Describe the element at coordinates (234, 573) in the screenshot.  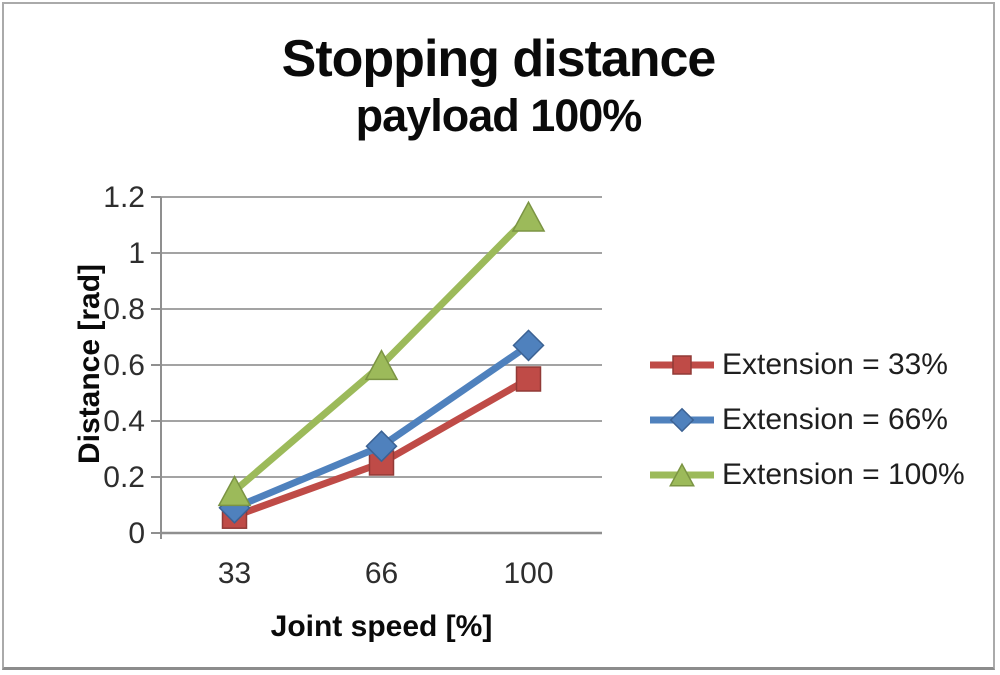
I see `x-tick-label: 33` at that location.